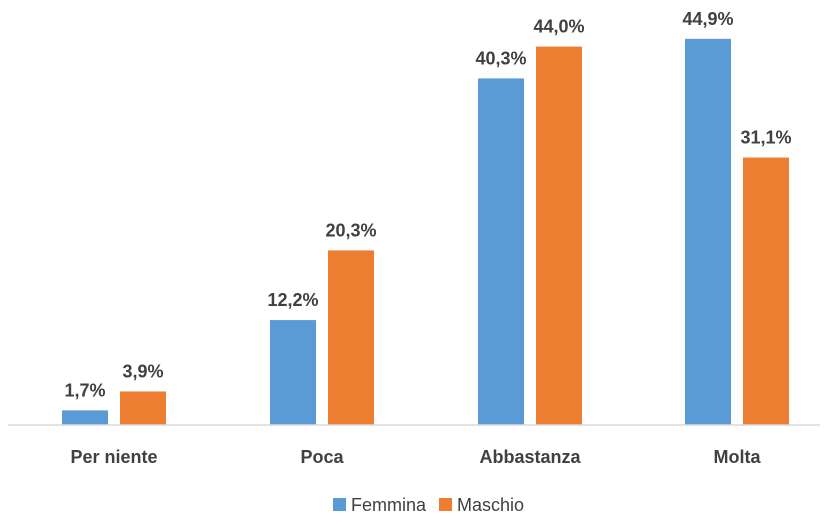  Describe the element at coordinates (322, 457) in the screenshot. I see `category-label-1: Poca` at that location.